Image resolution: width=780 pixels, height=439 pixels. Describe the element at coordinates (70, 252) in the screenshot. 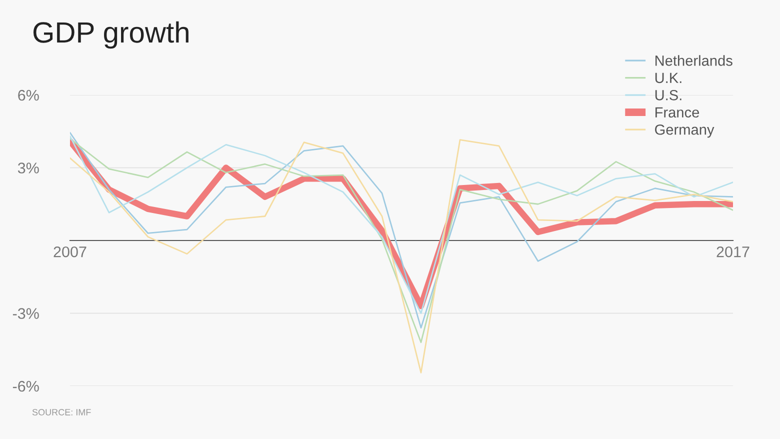

I see `x-tick-label: 2007` at that location.